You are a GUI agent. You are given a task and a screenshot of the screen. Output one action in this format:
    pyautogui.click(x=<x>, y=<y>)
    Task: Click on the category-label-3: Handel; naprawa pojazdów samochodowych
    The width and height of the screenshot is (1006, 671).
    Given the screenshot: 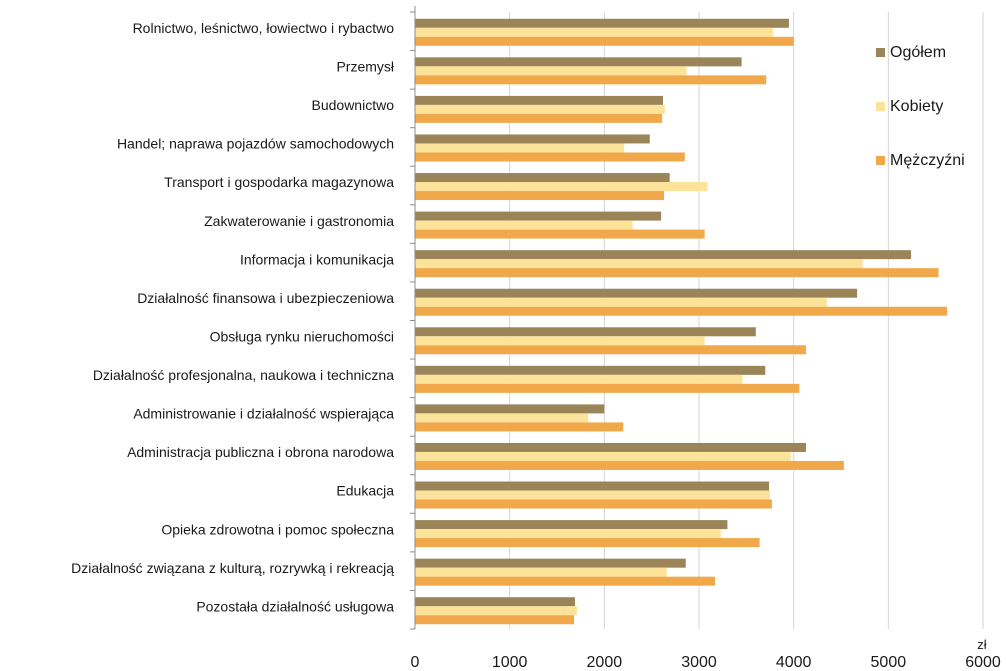 What is the action you would take?
    pyautogui.click(x=255, y=144)
    